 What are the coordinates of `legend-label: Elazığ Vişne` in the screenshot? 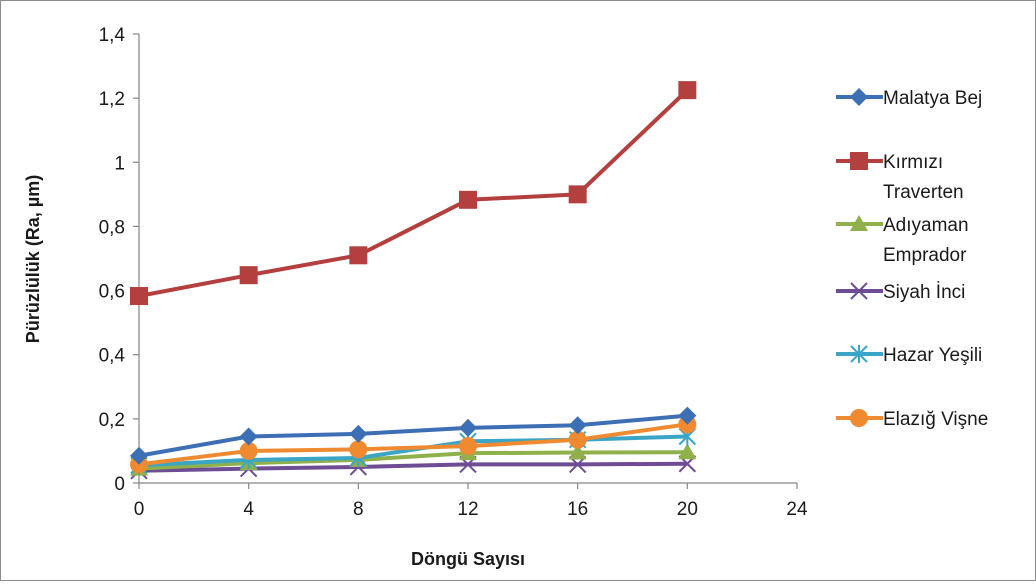 It's located at (935, 419).